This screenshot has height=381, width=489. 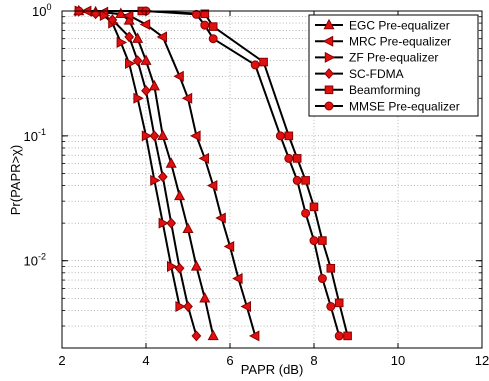 I want to click on legend-item: ZF Pre-equalizer, so click(x=376, y=58).